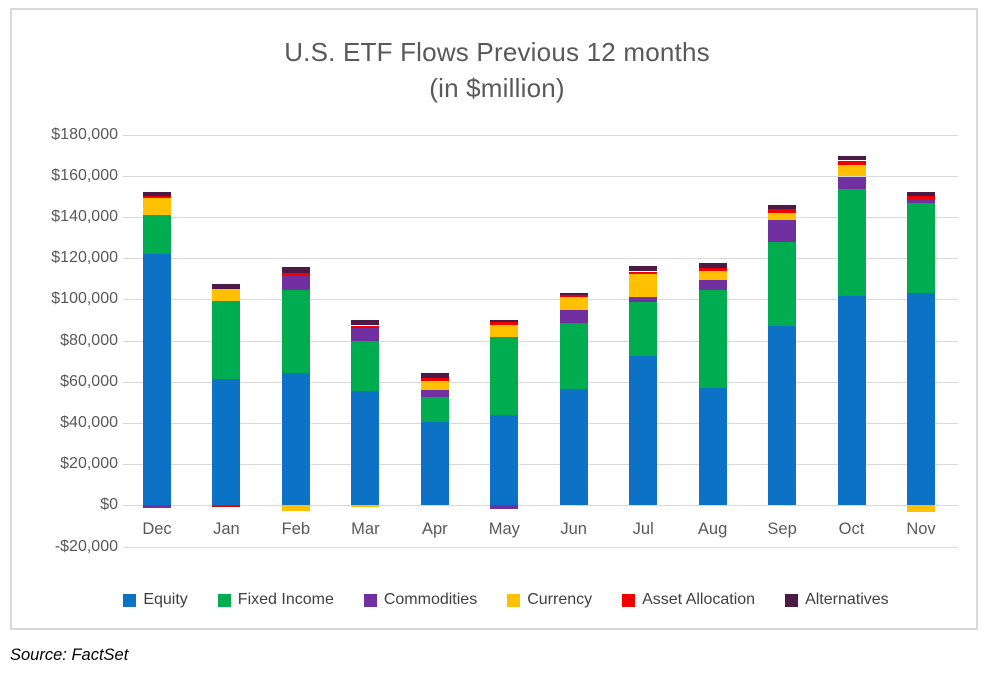  Describe the element at coordinates (921, 198) in the screenshot. I see `bar-nov-asset-allocation` at that location.